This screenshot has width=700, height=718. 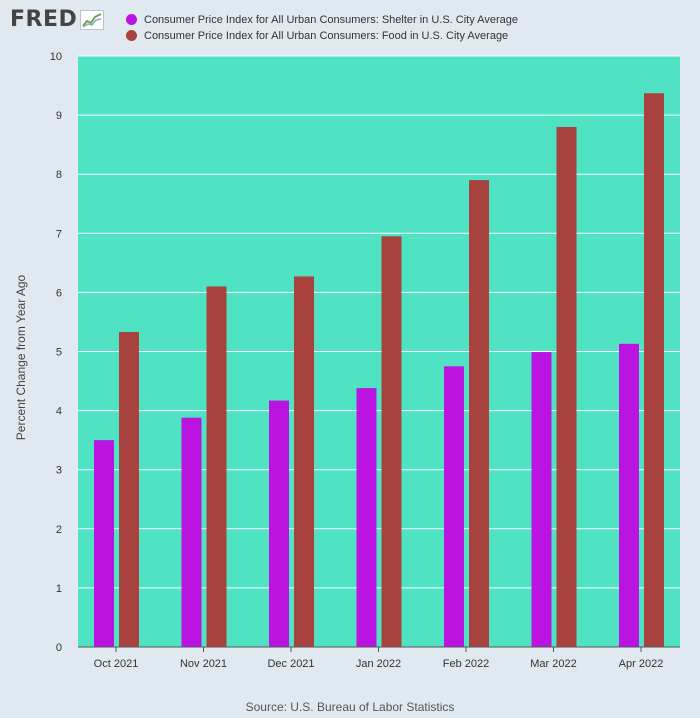 I want to click on y-tick-label: 7, so click(x=59, y=234).